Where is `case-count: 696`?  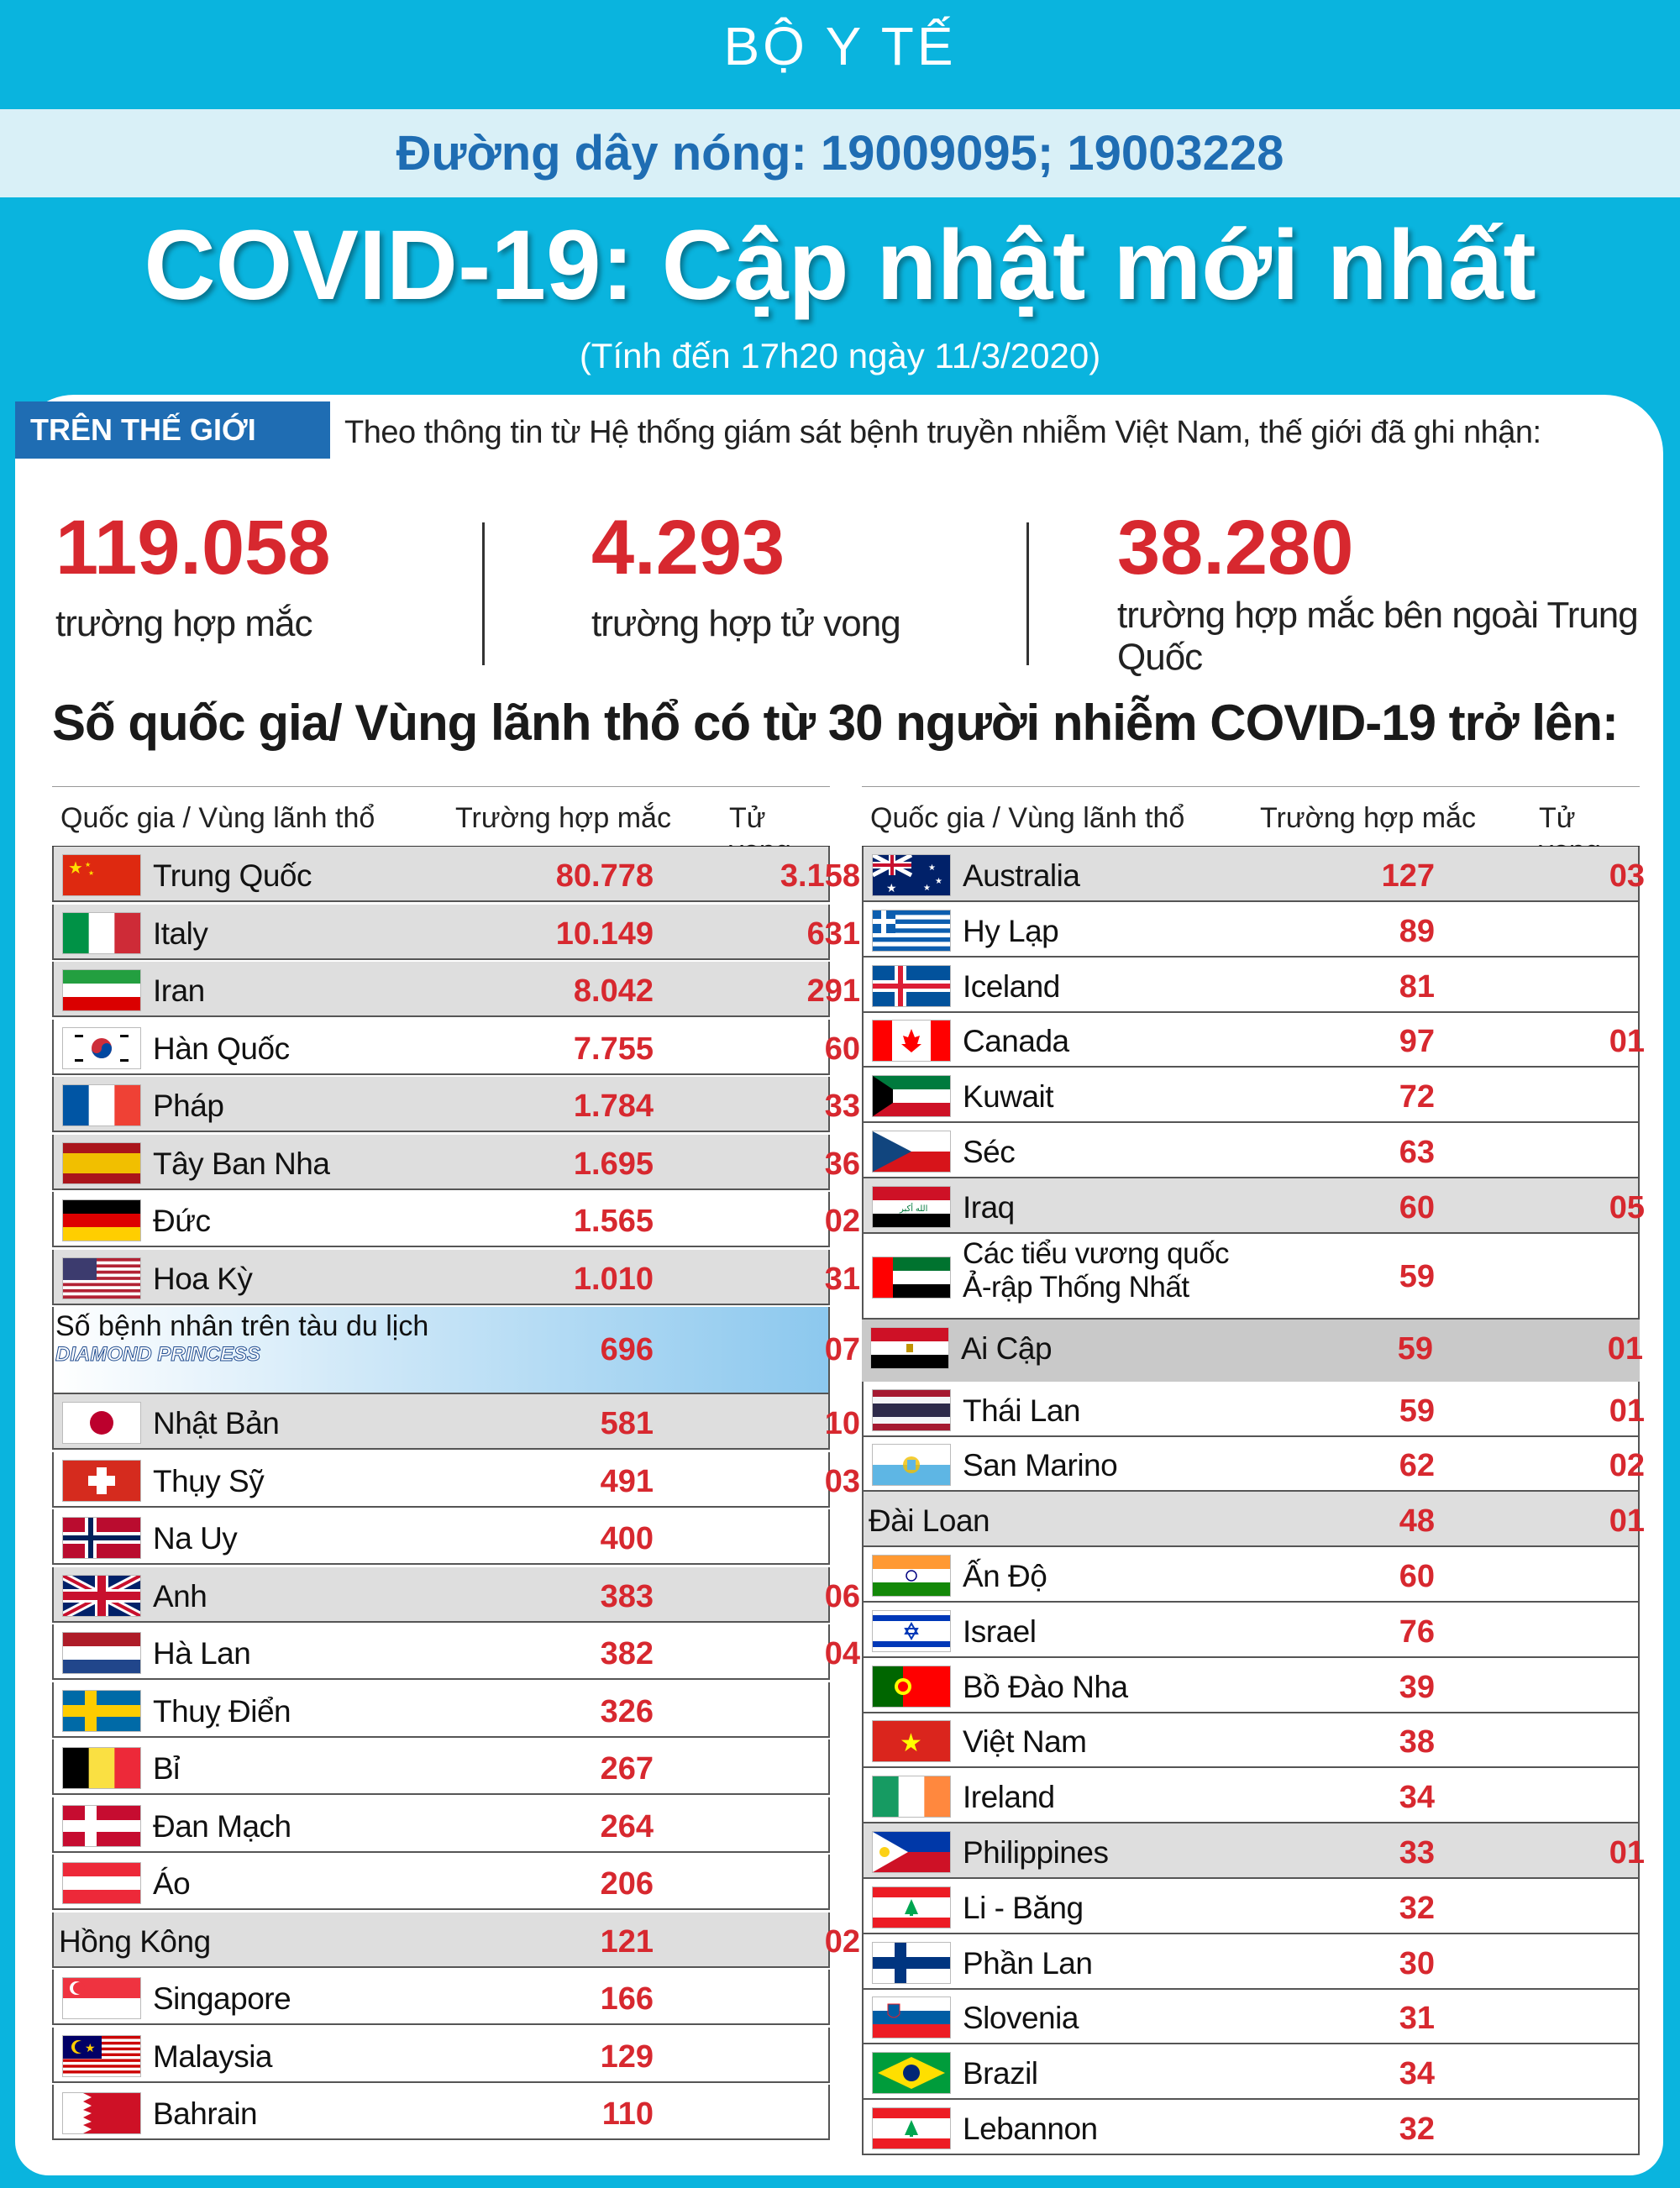
case-count: 696 is located at coordinates (627, 1350).